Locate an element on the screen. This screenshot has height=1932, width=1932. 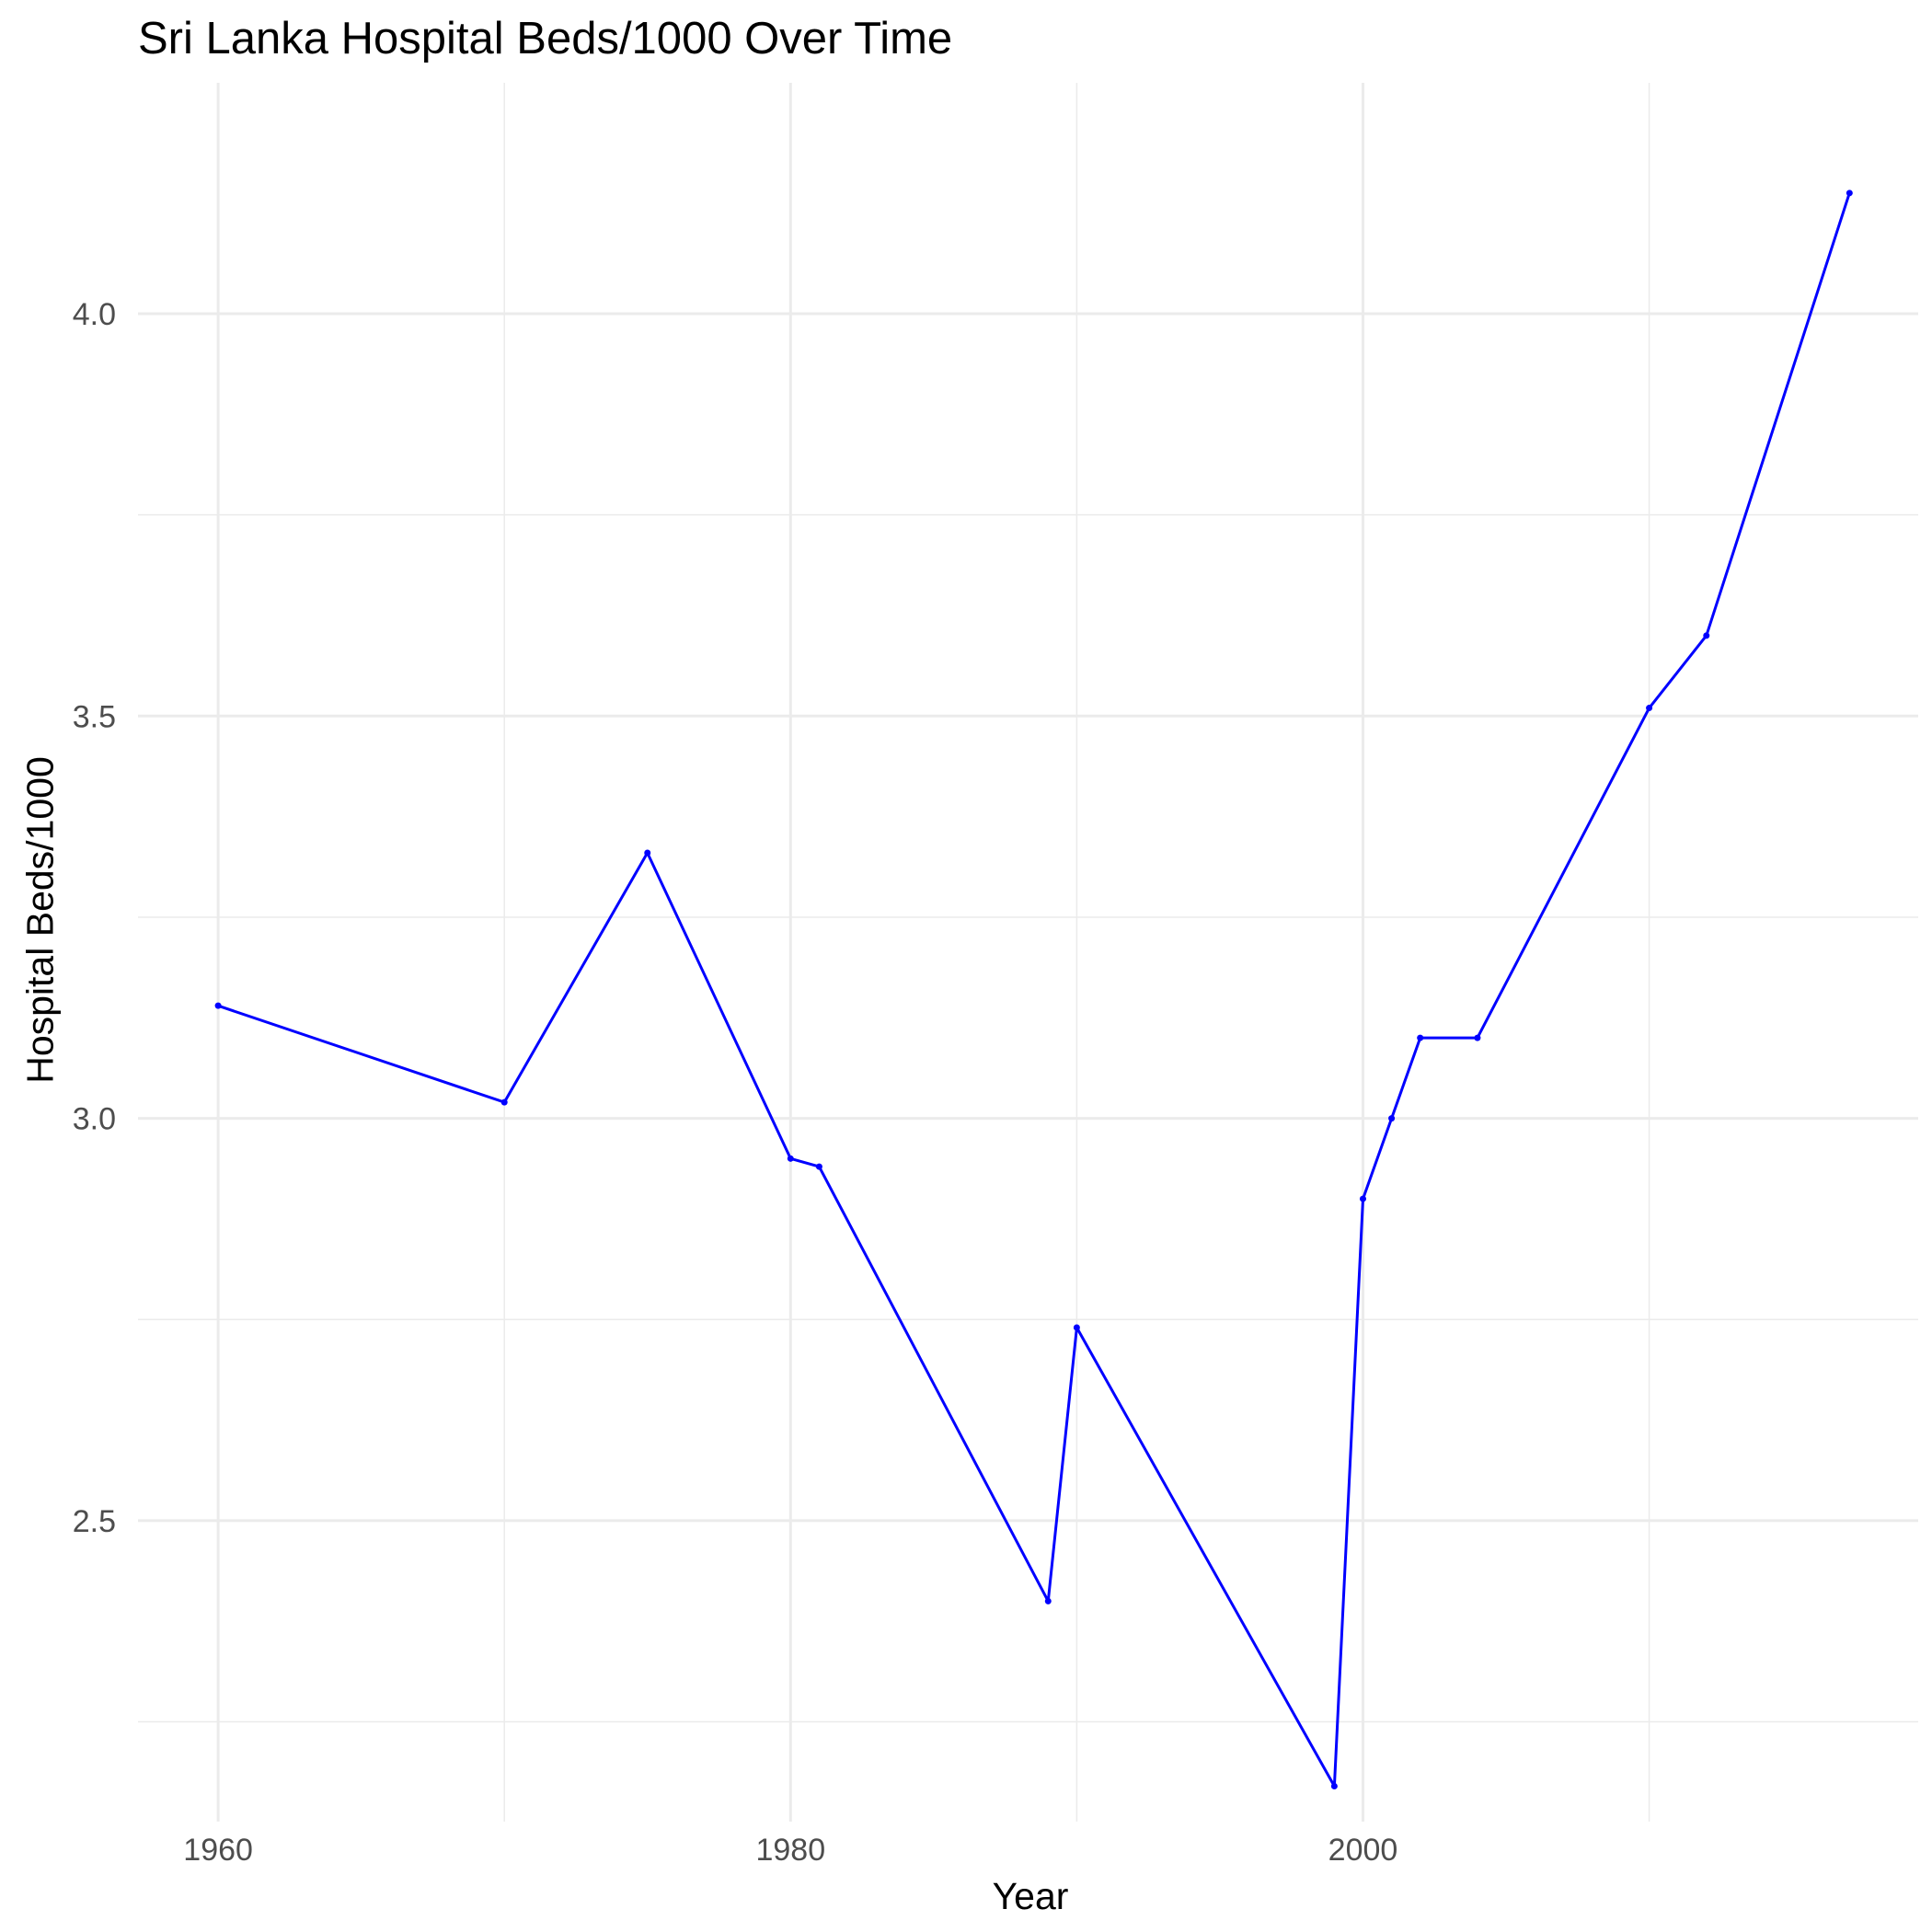
x-axis-label: Year is located at coordinates (1030, 1896).